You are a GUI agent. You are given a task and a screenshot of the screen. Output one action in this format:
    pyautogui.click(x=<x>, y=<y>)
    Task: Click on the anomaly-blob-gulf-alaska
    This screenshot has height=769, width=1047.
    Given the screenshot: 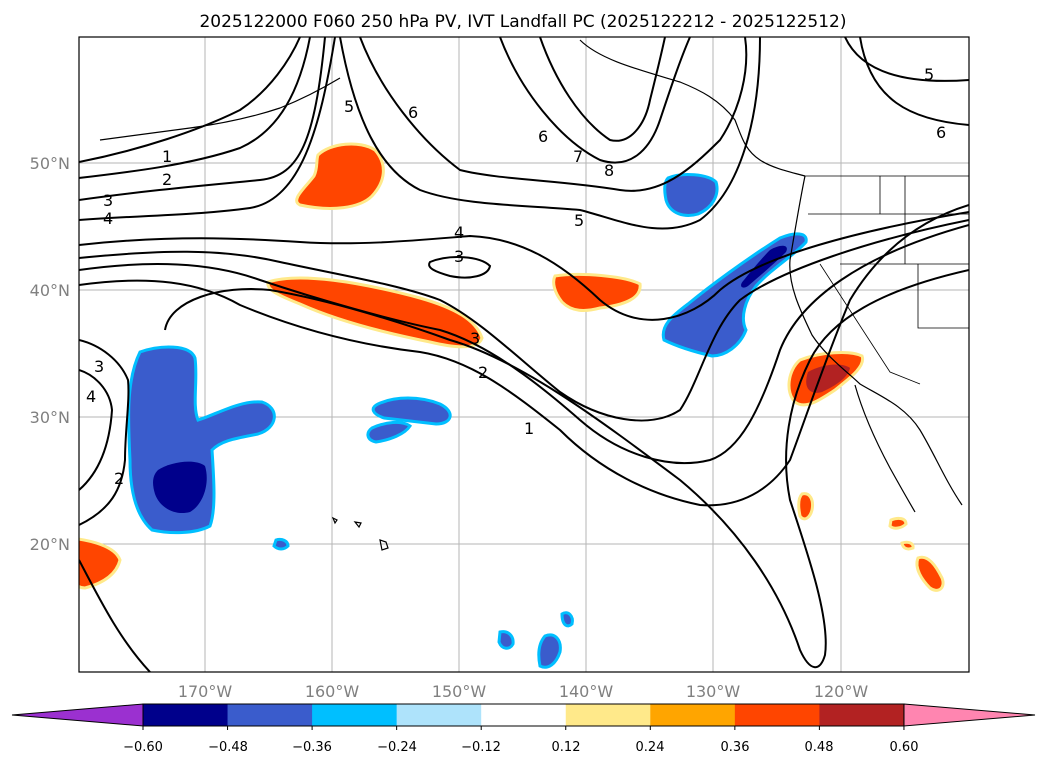 What is the action you would take?
    pyautogui.click(x=691, y=195)
    